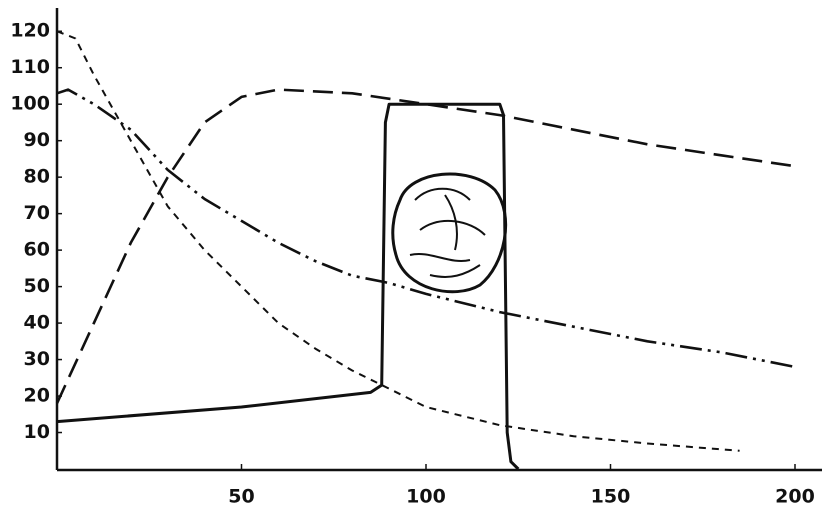  What do you see at coordinates (30, 67) in the screenshot?
I see `y-tick-label: 110` at bounding box center [30, 67].